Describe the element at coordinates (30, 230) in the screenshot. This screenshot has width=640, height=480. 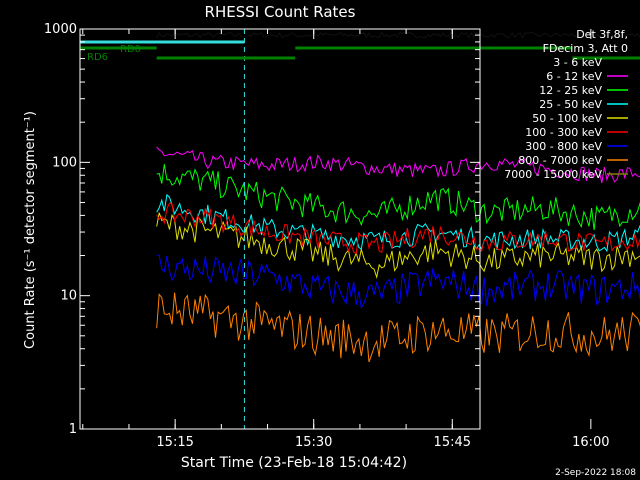
I see `y-axis-label: Count Rate (s⁻¹ detector segment⁻¹)` at that location.